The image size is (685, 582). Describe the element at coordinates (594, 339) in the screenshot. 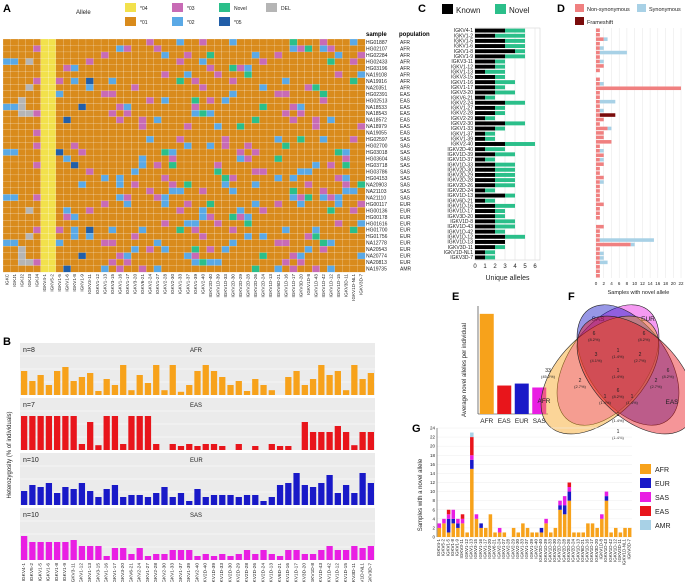

I see `venn-percent: (8.2%)` at that location.